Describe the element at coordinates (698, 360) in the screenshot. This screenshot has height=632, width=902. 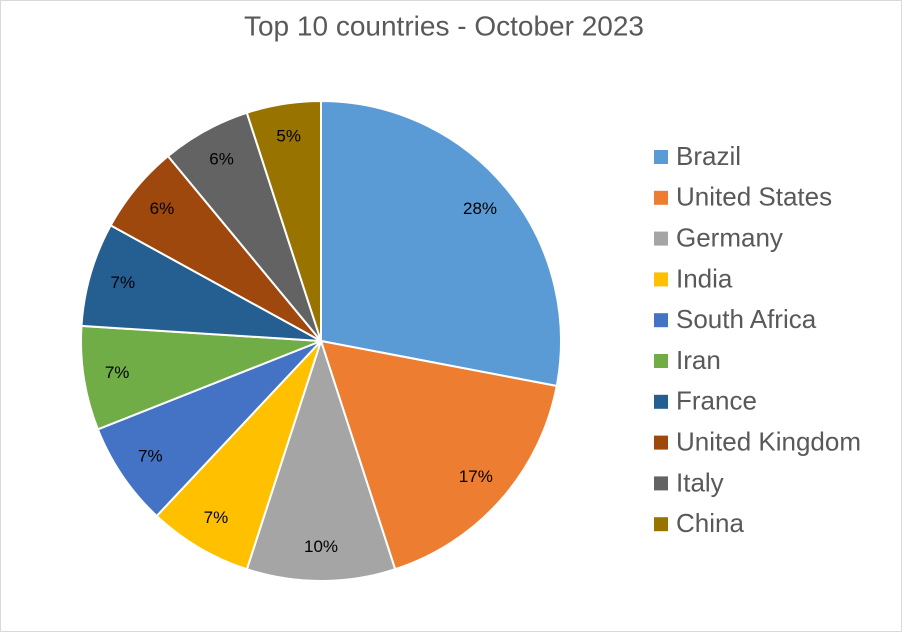
I see `legend-label: Iran` at that location.